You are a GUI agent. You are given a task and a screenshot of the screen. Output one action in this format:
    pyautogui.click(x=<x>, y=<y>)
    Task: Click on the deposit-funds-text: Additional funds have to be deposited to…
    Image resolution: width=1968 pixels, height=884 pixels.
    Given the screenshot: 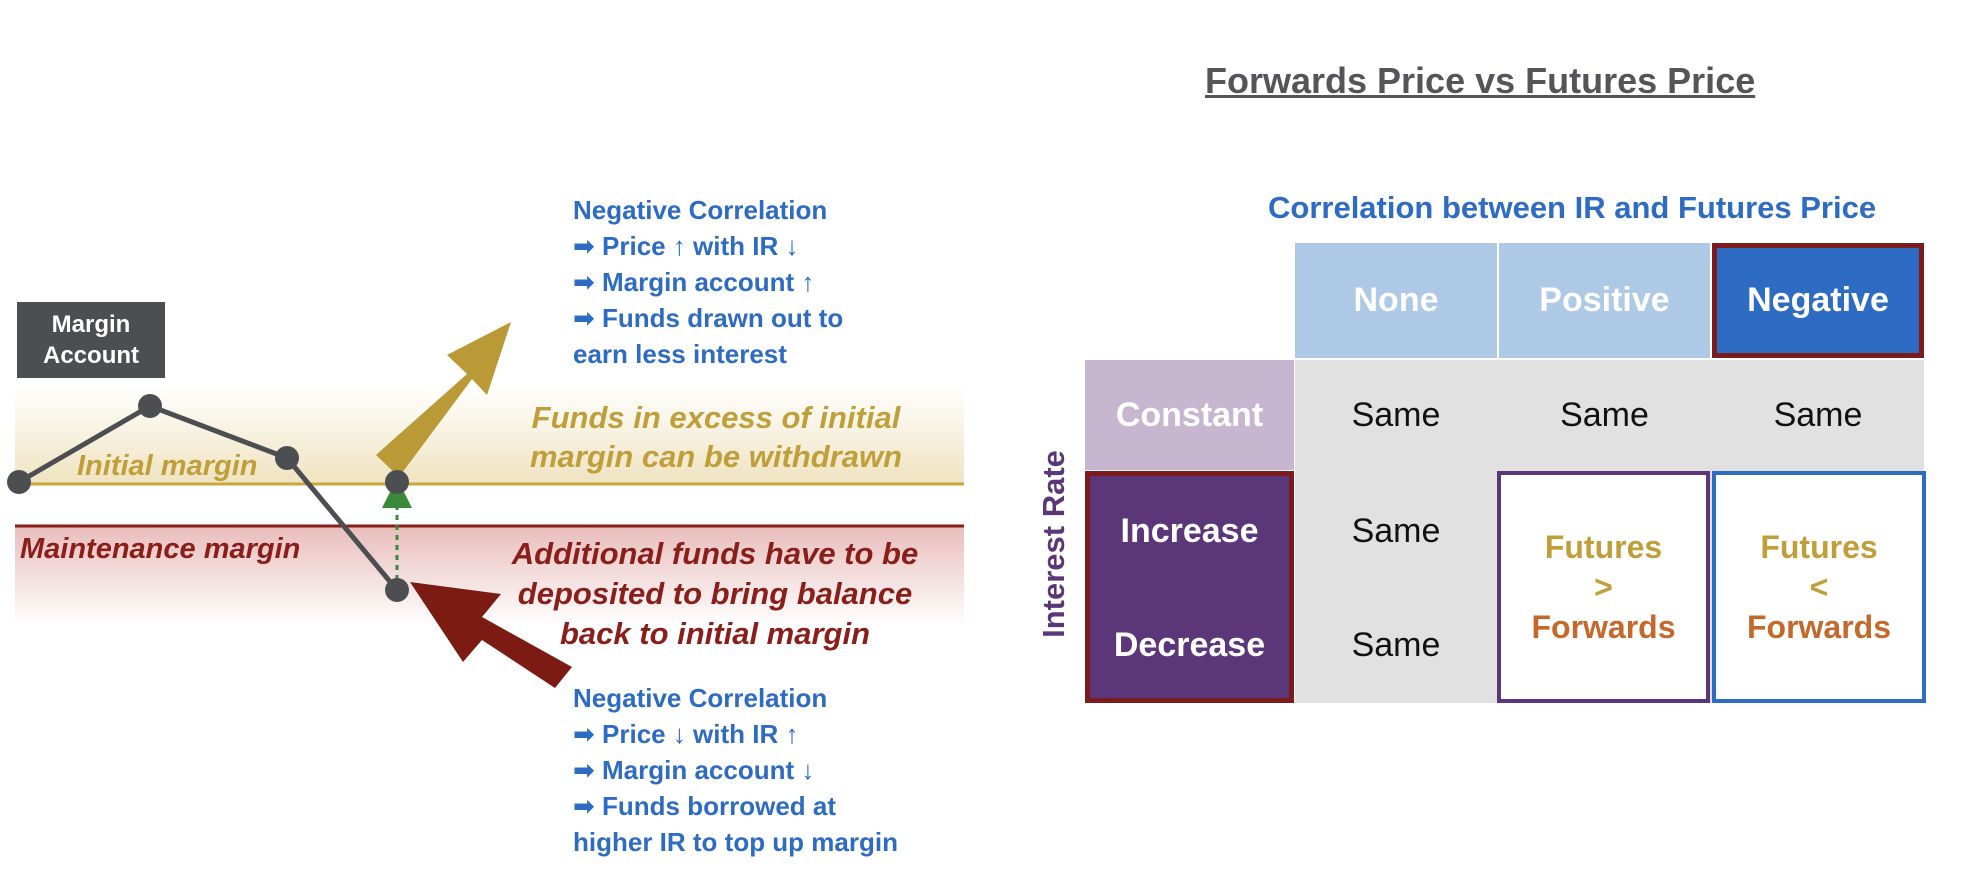 What is the action you would take?
    pyautogui.click(x=715, y=593)
    